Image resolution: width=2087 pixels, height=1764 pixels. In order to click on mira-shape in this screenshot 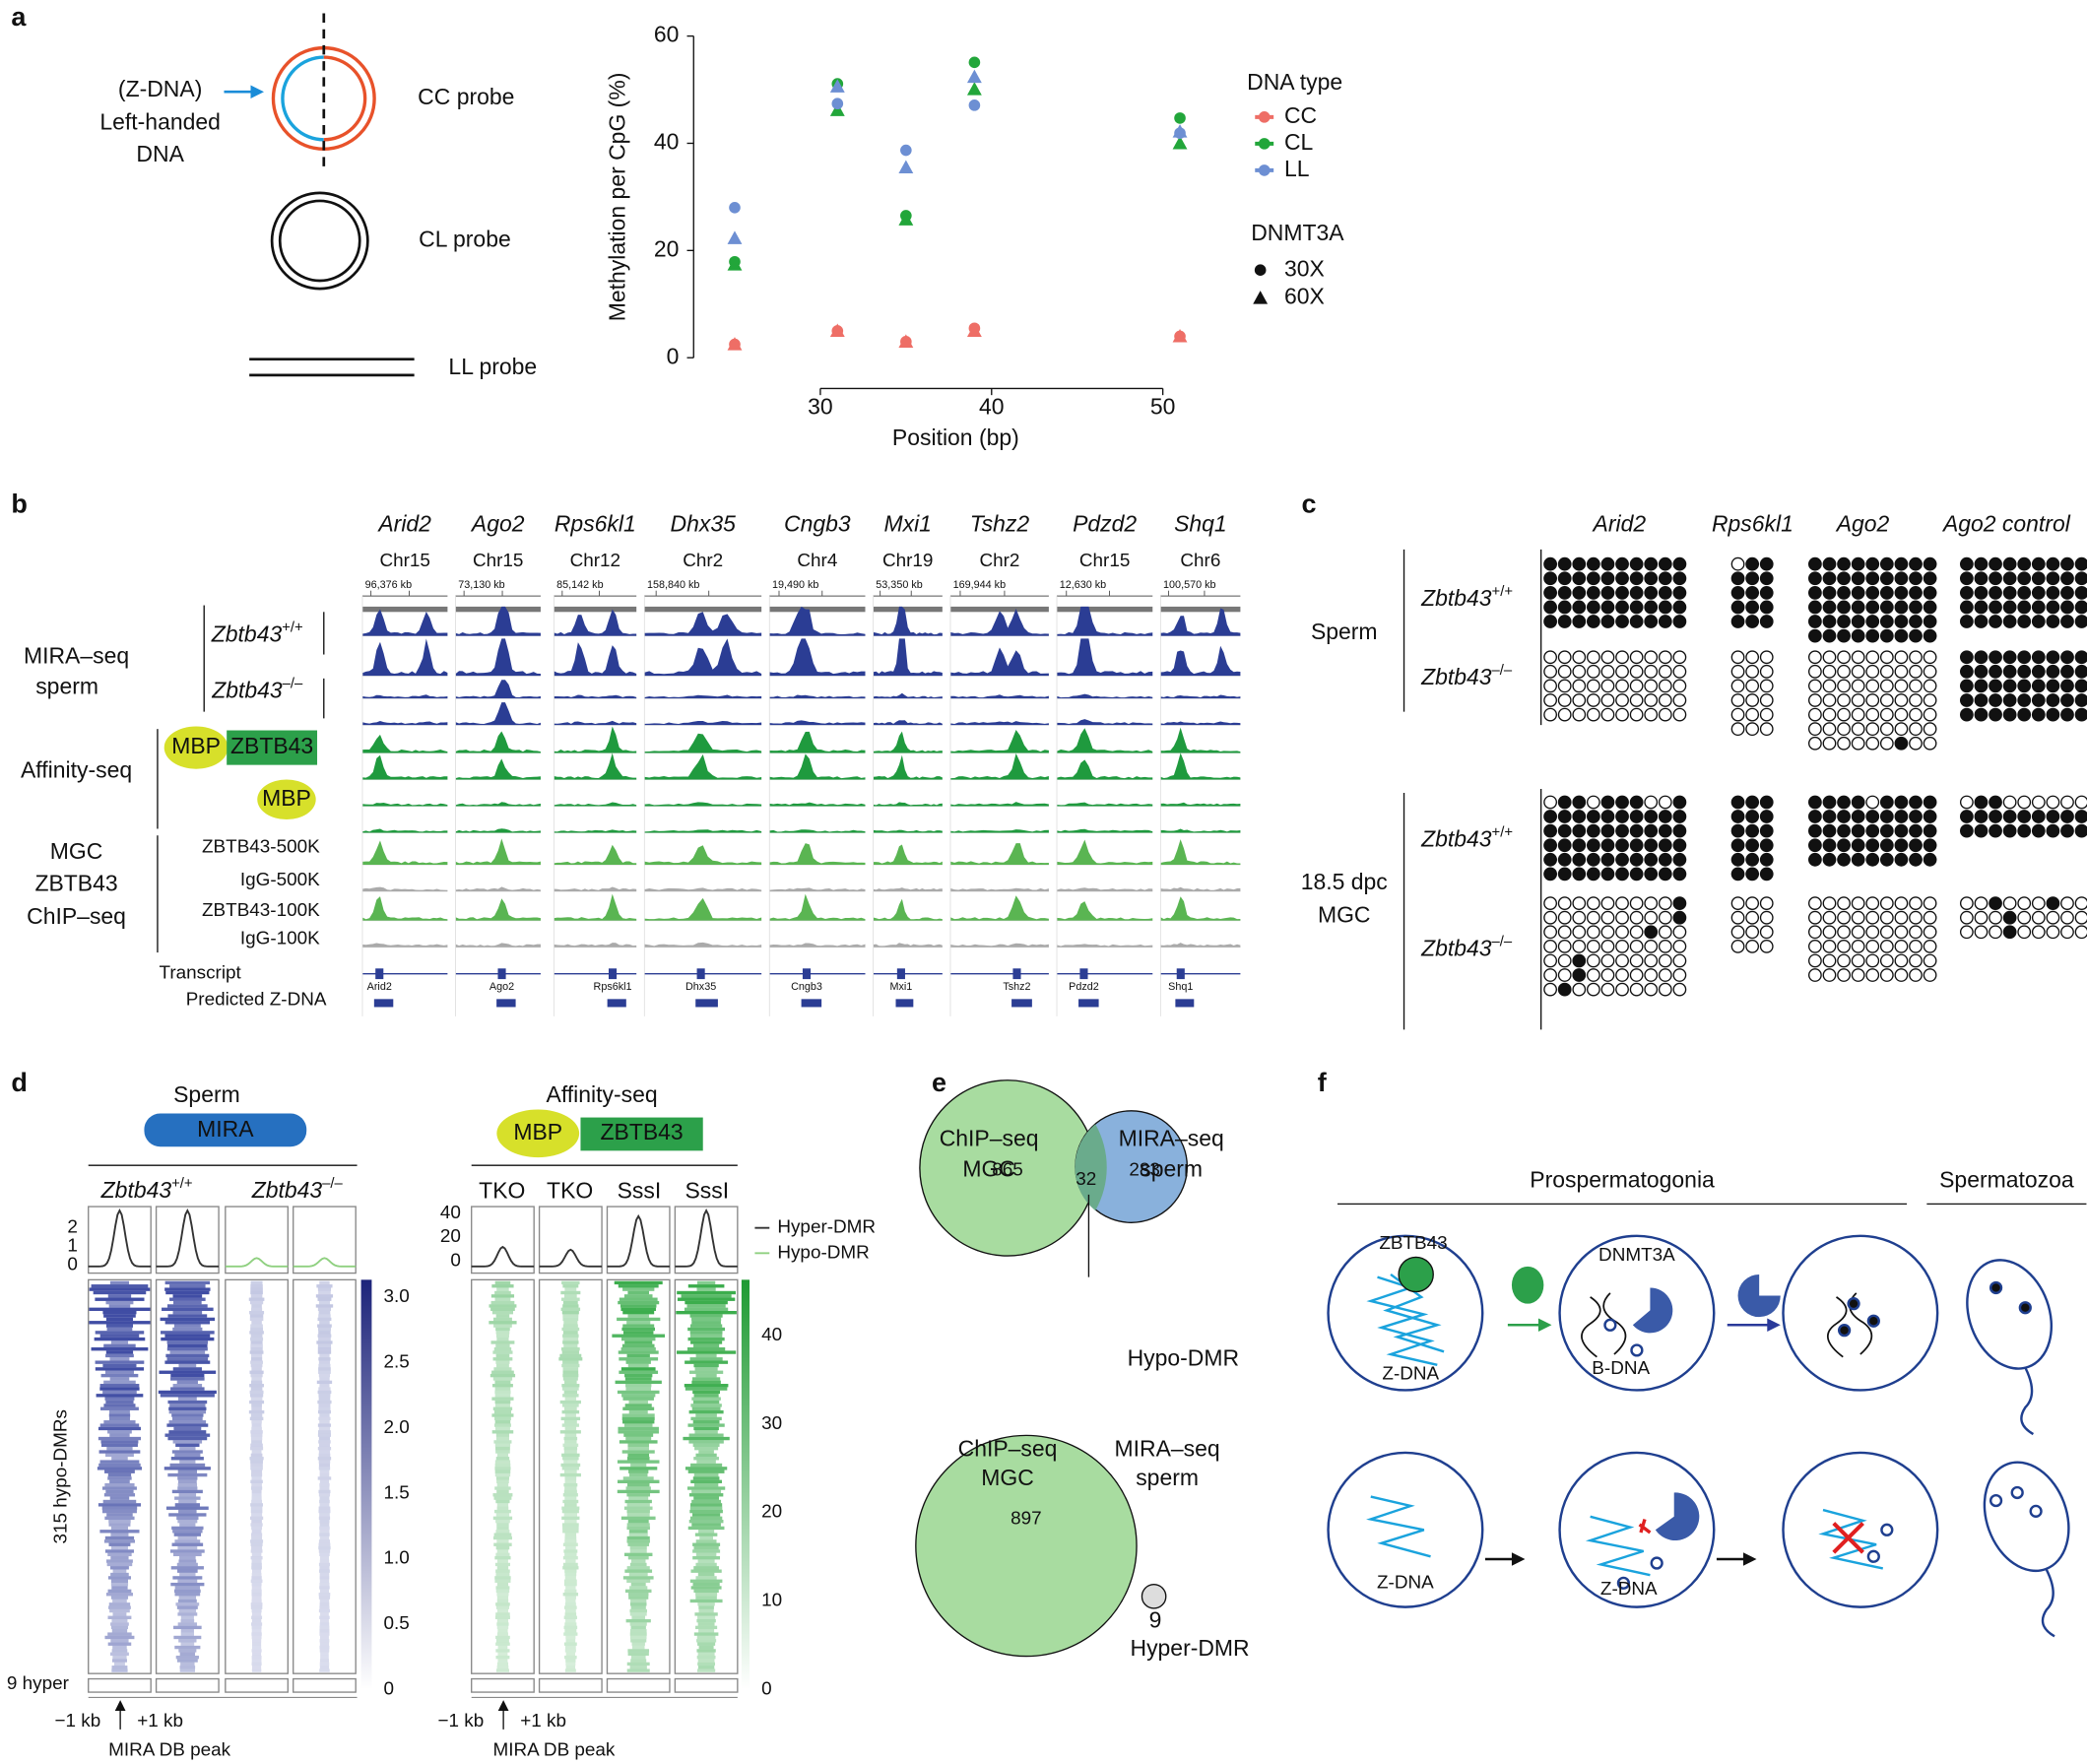, I will do `click(226, 1130)`.